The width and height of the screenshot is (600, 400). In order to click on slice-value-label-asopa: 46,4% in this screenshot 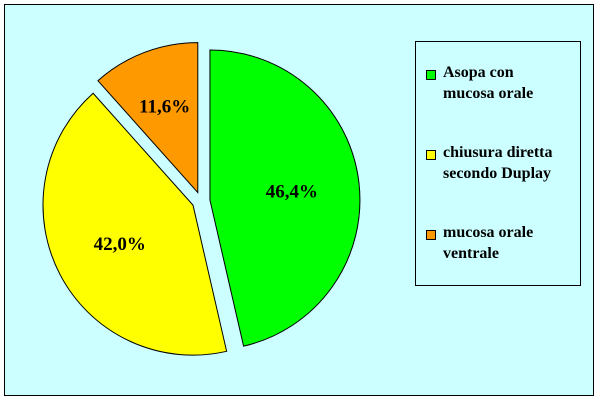, I will do `click(292, 192)`.